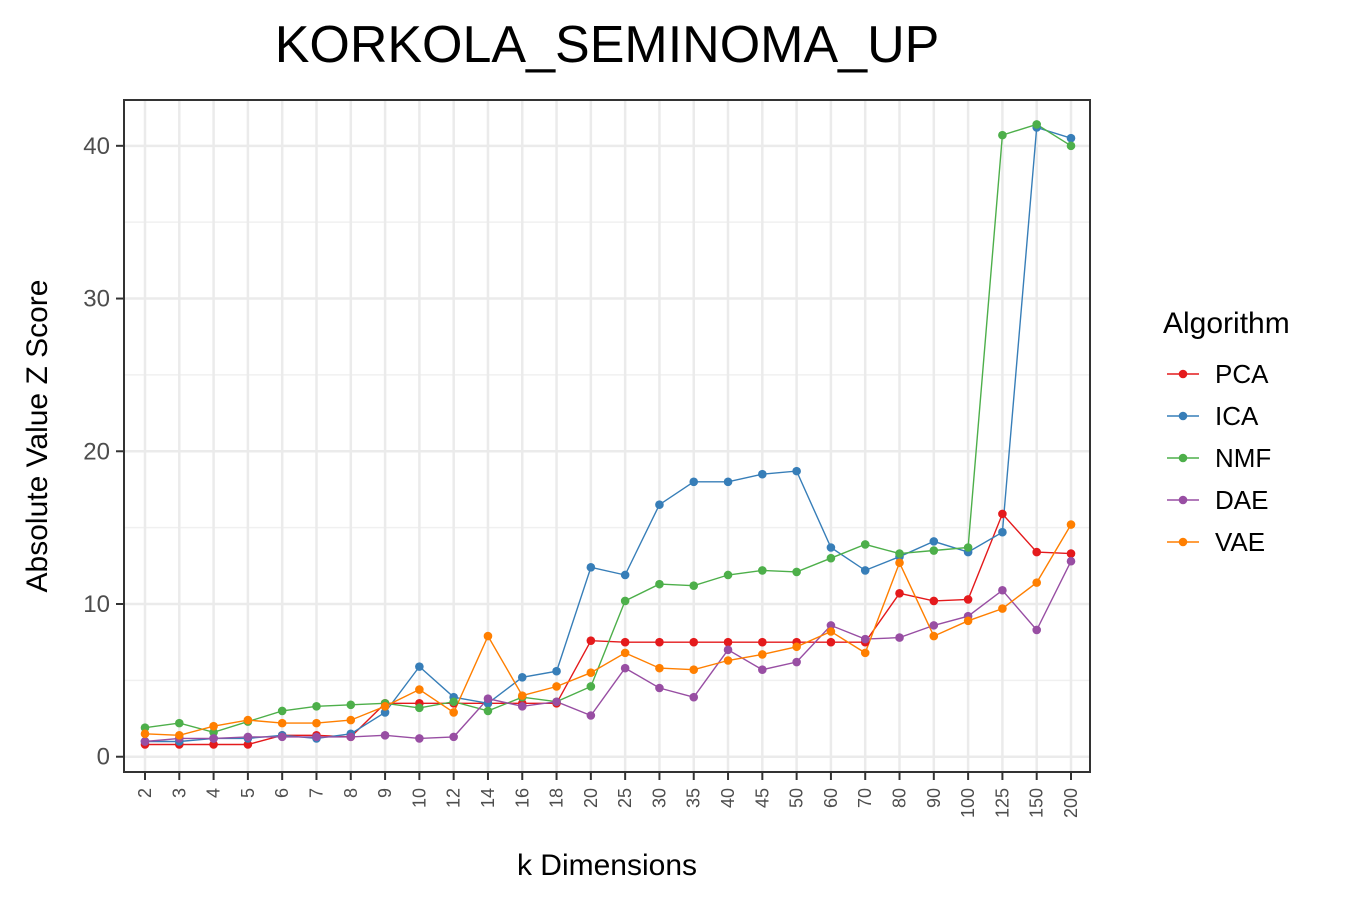 The width and height of the screenshot is (1350, 900). Describe the element at coordinates (608, 651) in the screenshot. I see `series-line-dae` at that location.